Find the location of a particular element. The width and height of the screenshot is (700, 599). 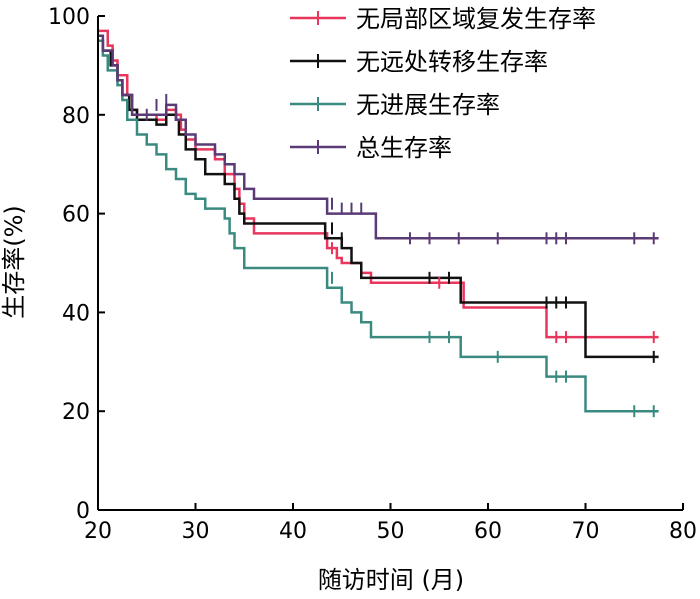

x-axis-title: 随访时间 (月) is located at coordinates (391, 580).